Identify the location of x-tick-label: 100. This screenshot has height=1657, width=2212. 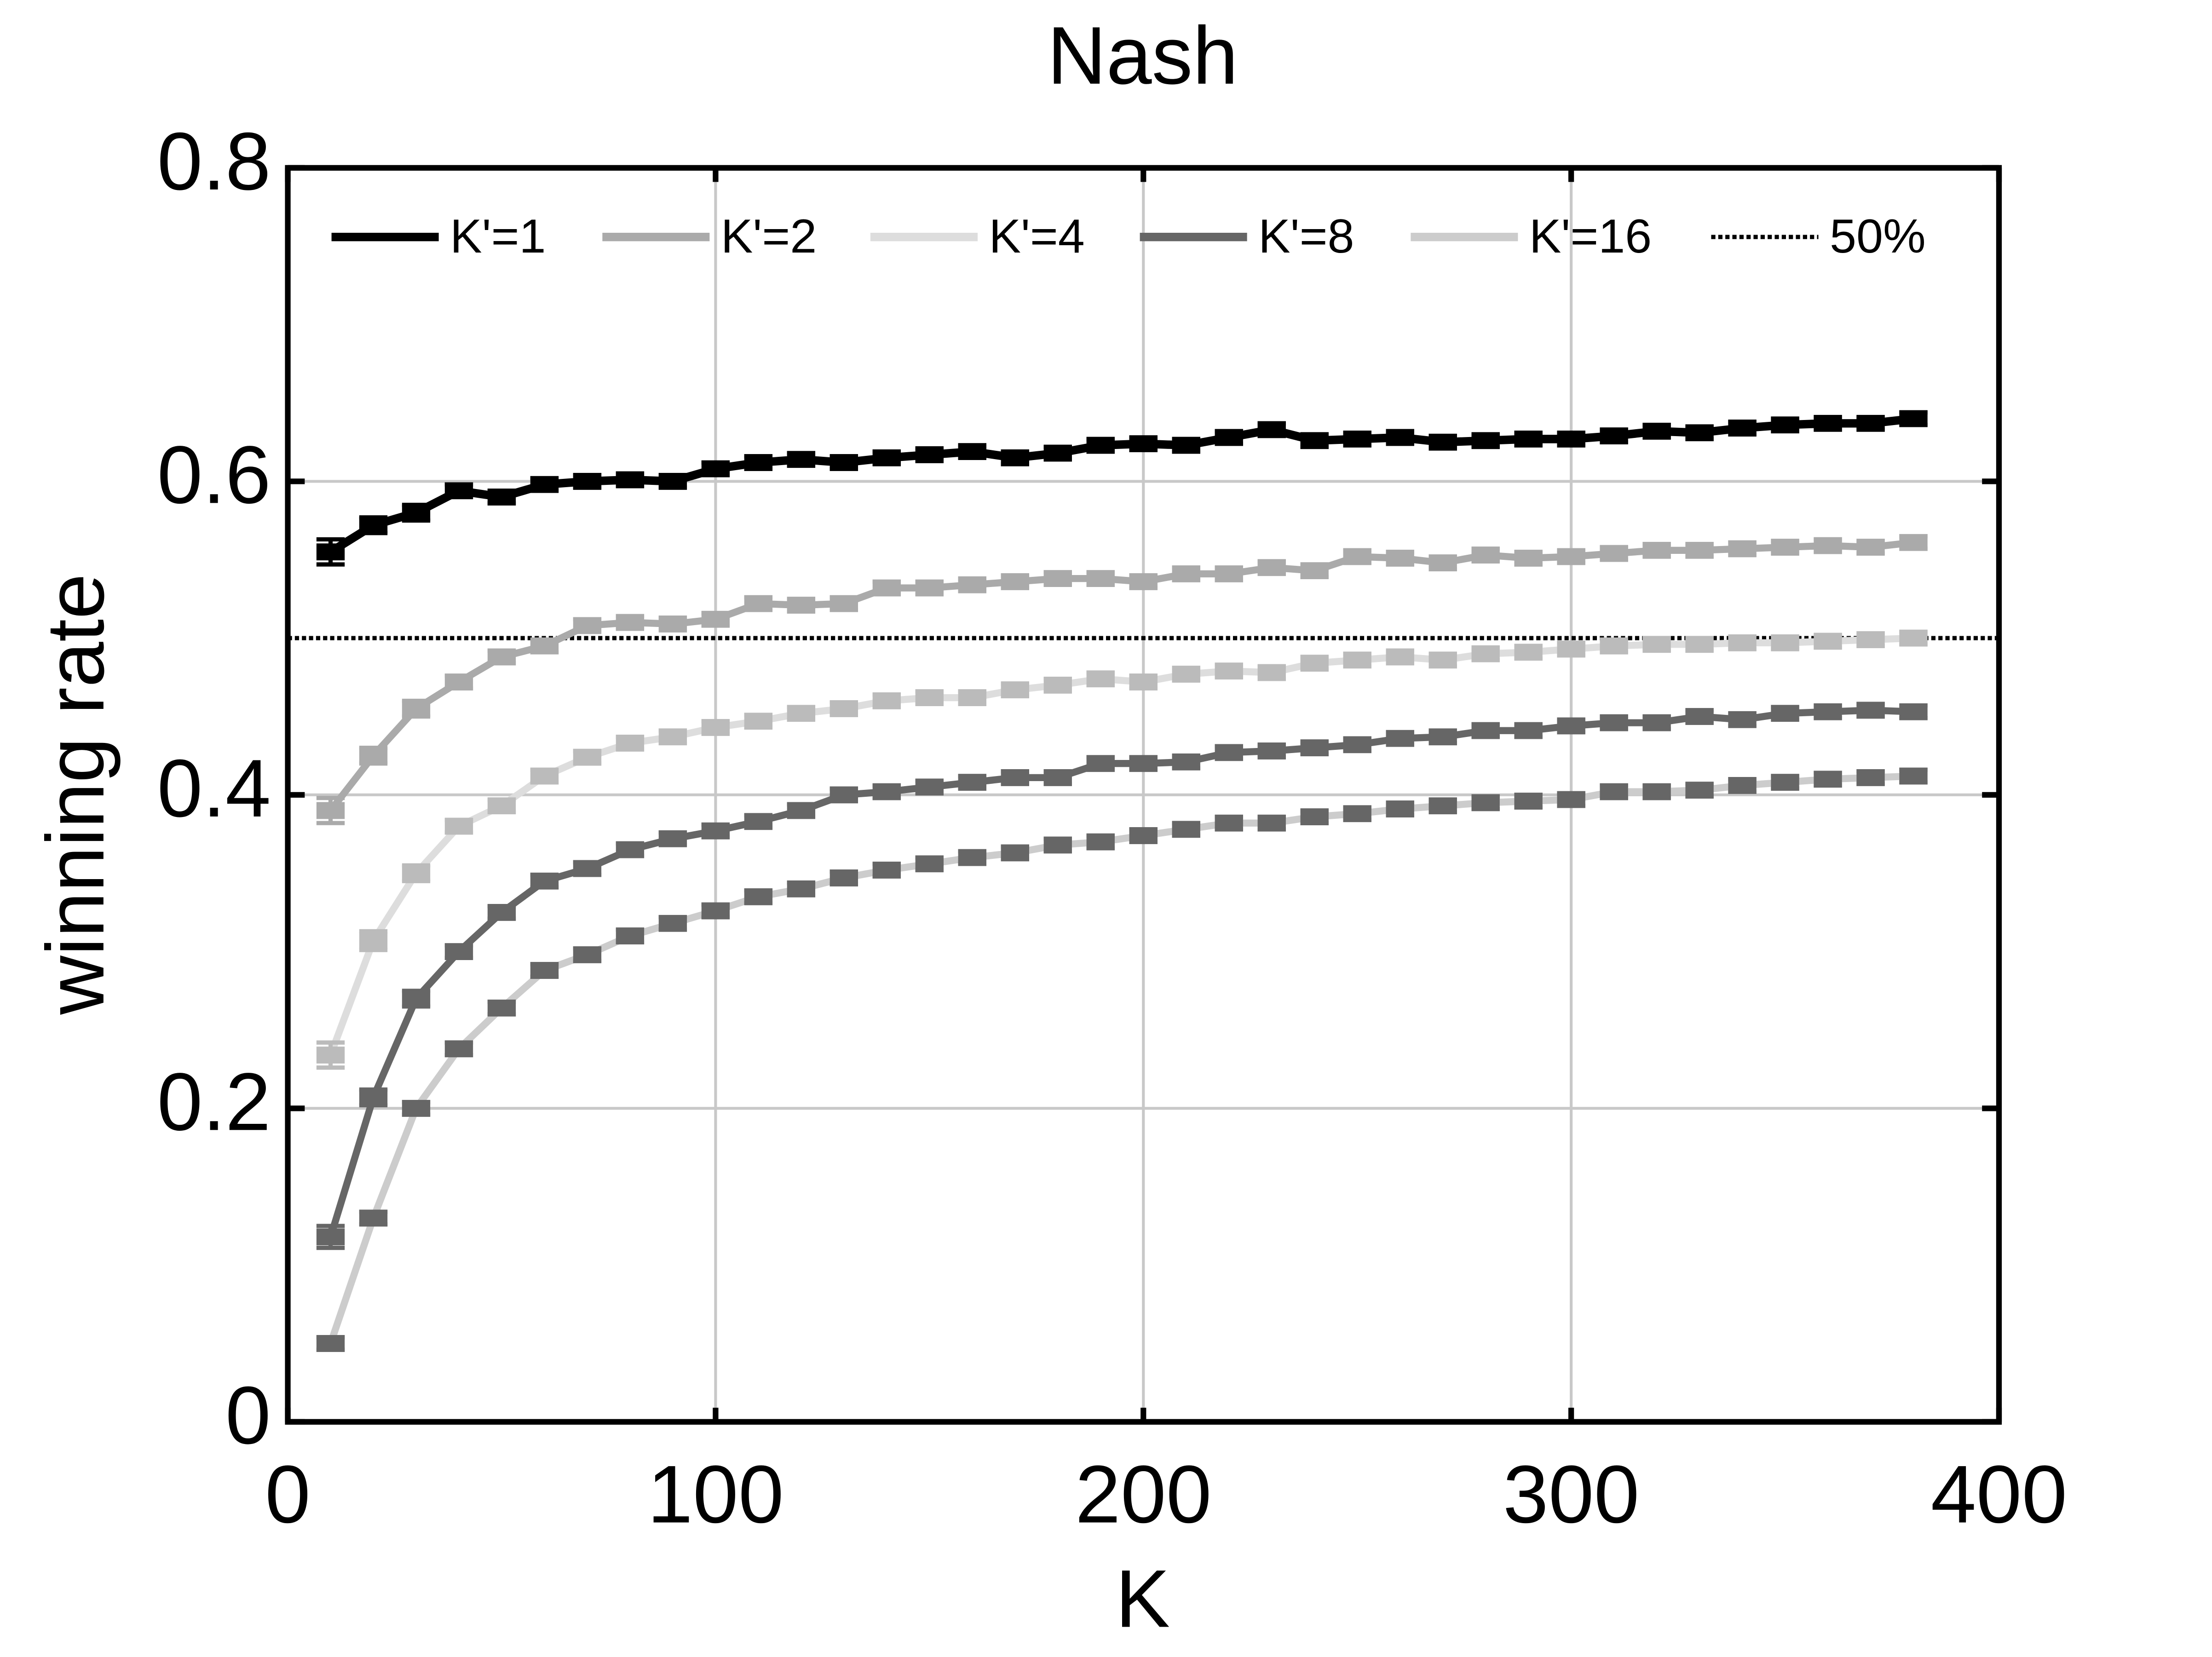
(715, 1494).